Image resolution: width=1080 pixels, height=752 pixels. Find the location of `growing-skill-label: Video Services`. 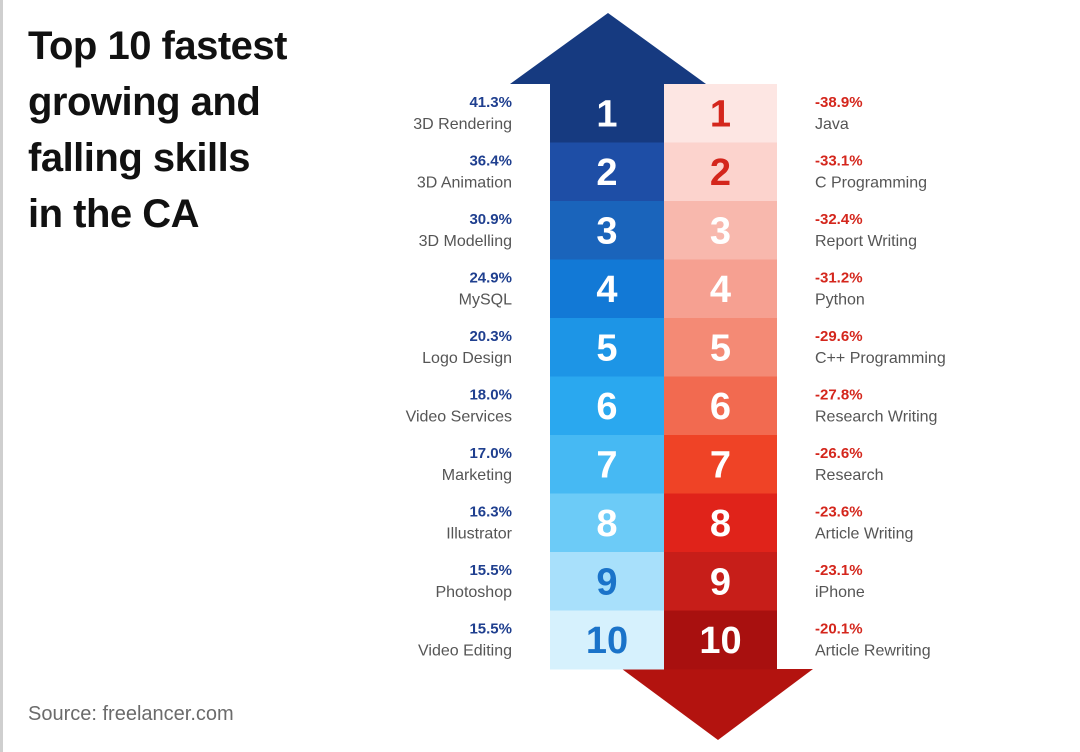

growing-skill-label: Video Services is located at coordinates (459, 417).